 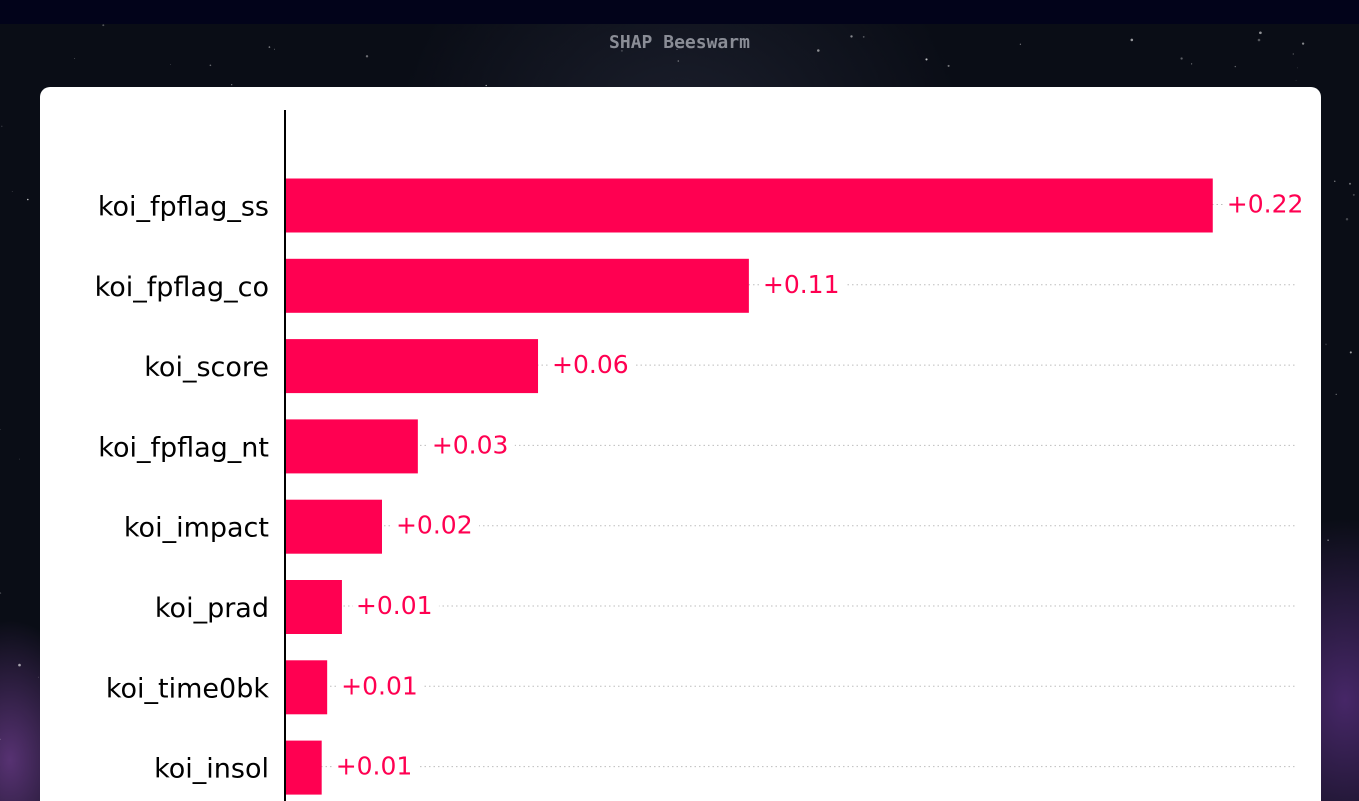 I want to click on value-label: +0.22, so click(x=1265, y=204).